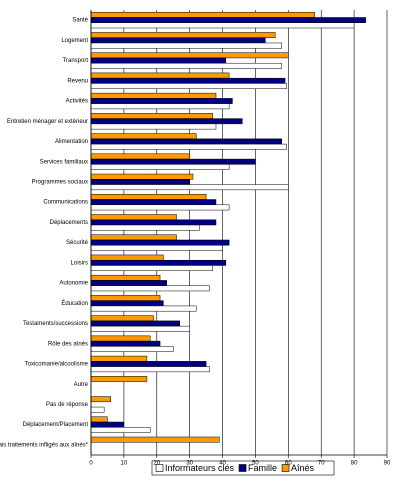 Image resolution: width=400 pixels, height=490 pixels. What do you see at coordinates (200, 468) in the screenshot?
I see `legend-label: Informateurs clés` at bounding box center [200, 468].